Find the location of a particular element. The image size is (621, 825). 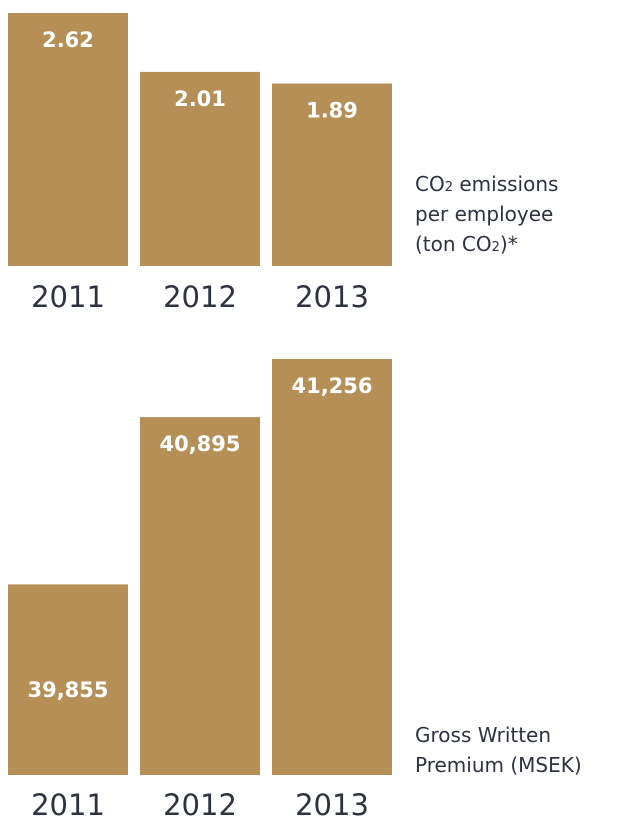

value-label: 1.89 is located at coordinates (332, 110).